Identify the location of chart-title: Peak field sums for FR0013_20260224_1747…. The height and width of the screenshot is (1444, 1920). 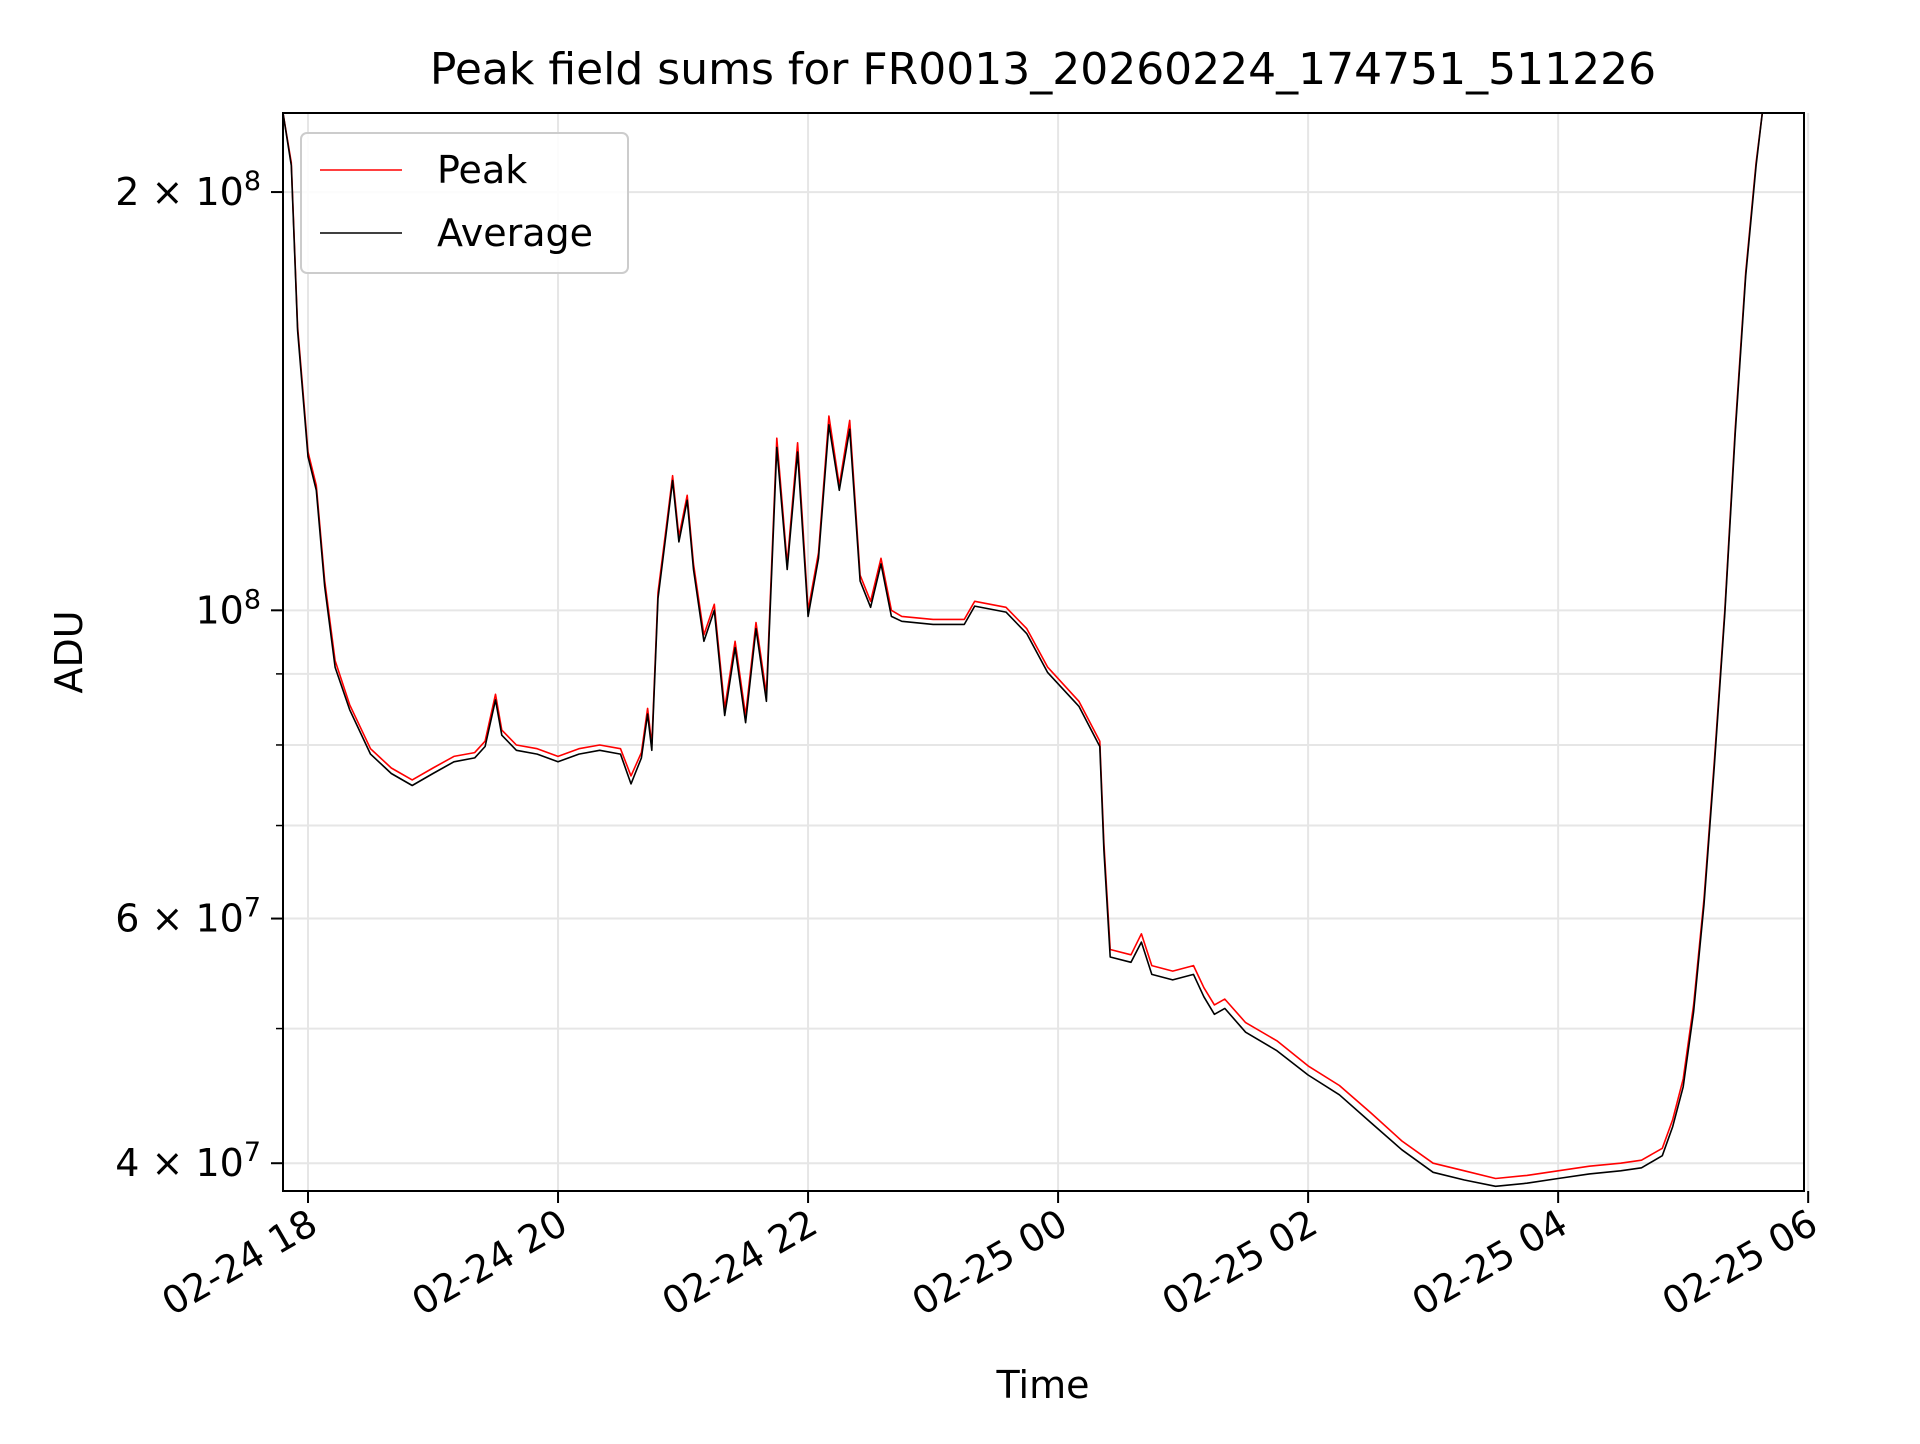
(1043, 69).